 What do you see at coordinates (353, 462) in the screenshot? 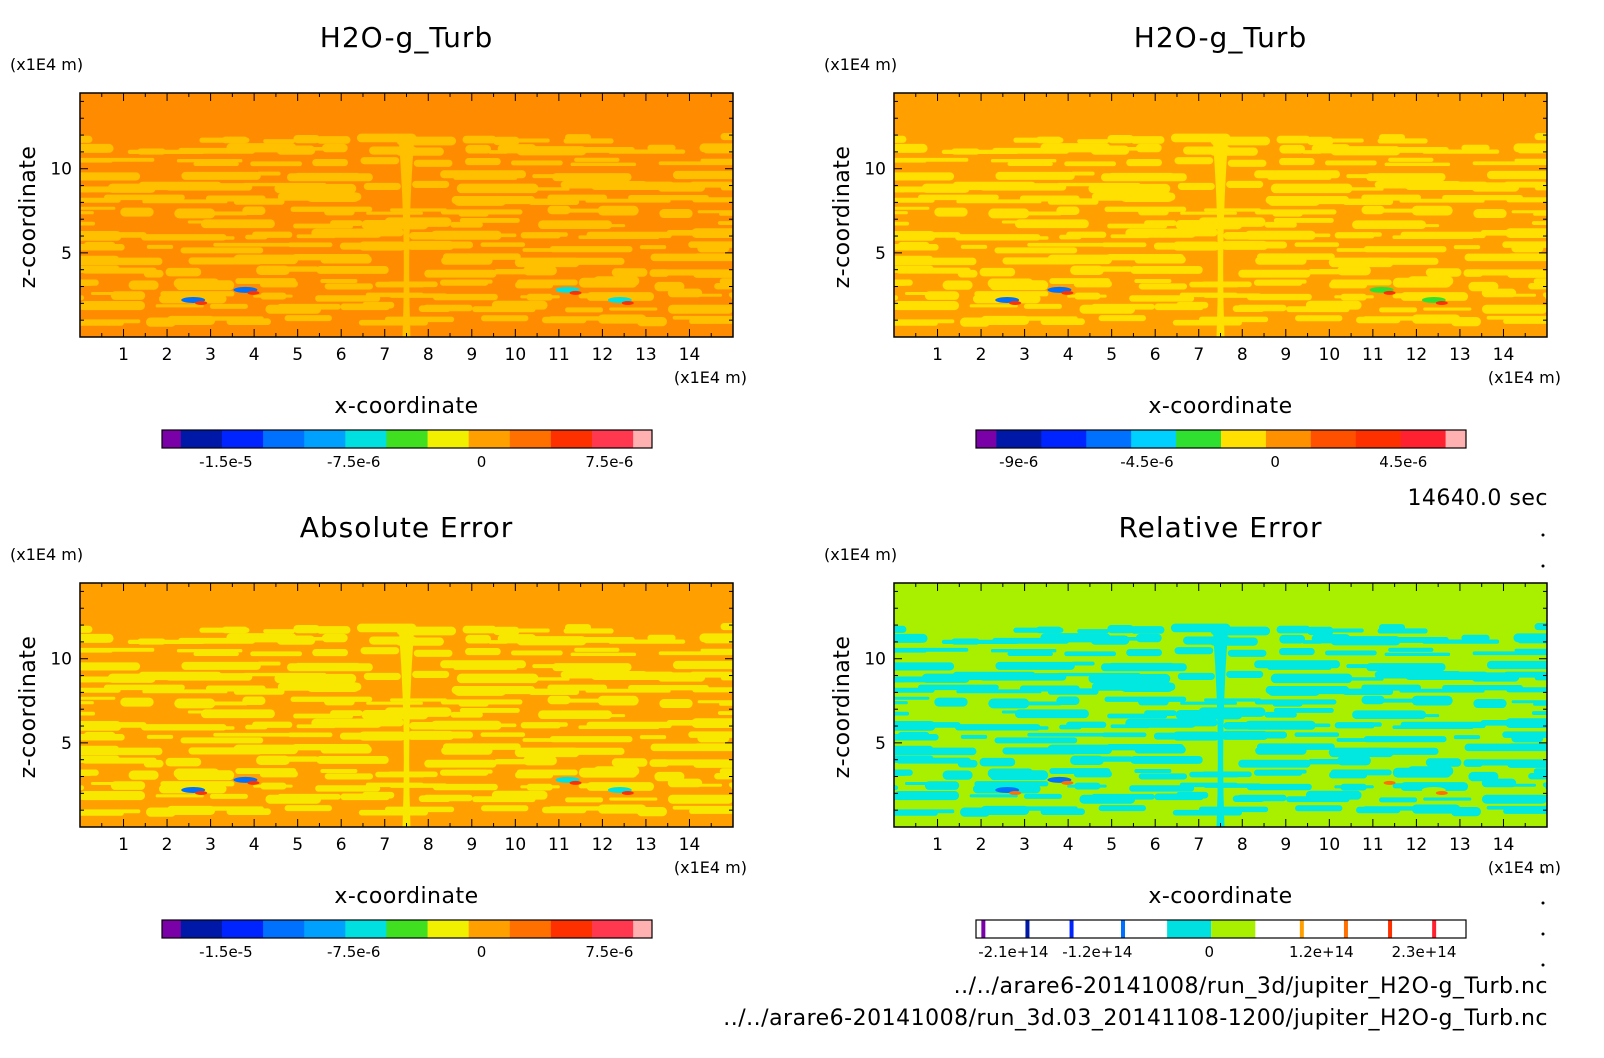
I see `colorbar-tick-label: -7.5e-6` at bounding box center [353, 462].